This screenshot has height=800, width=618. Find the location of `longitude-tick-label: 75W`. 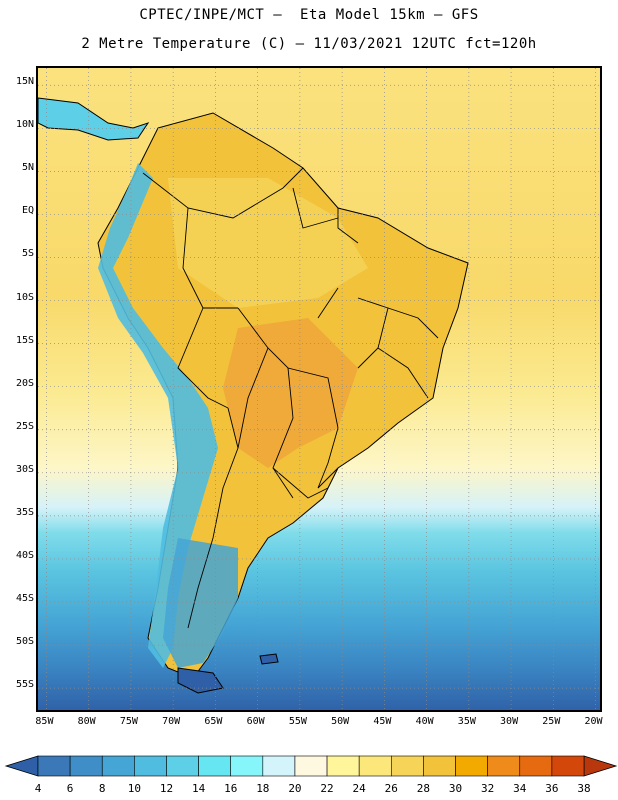

longitude-tick-label: 75W is located at coordinates (128, 721).